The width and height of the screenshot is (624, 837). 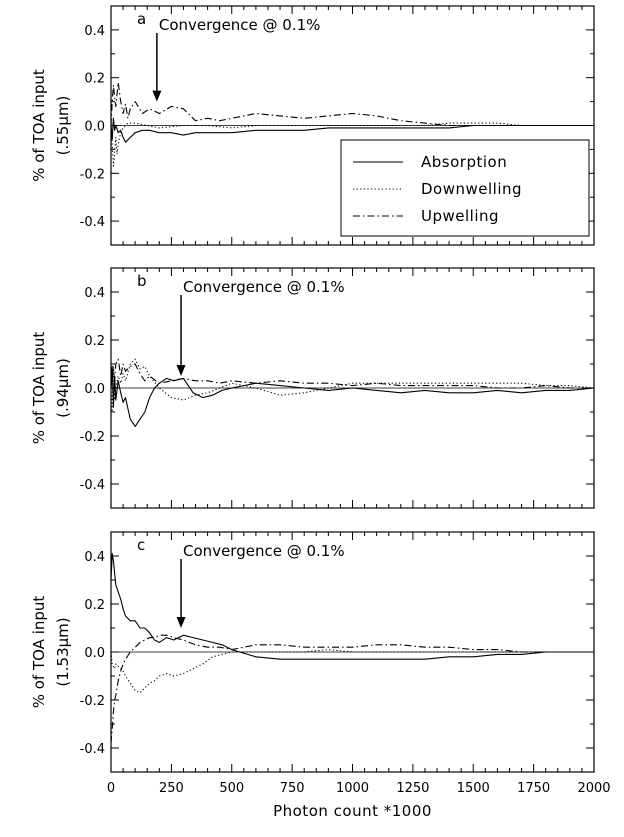 I want to click on legend-box, so click(x=465, y=188).